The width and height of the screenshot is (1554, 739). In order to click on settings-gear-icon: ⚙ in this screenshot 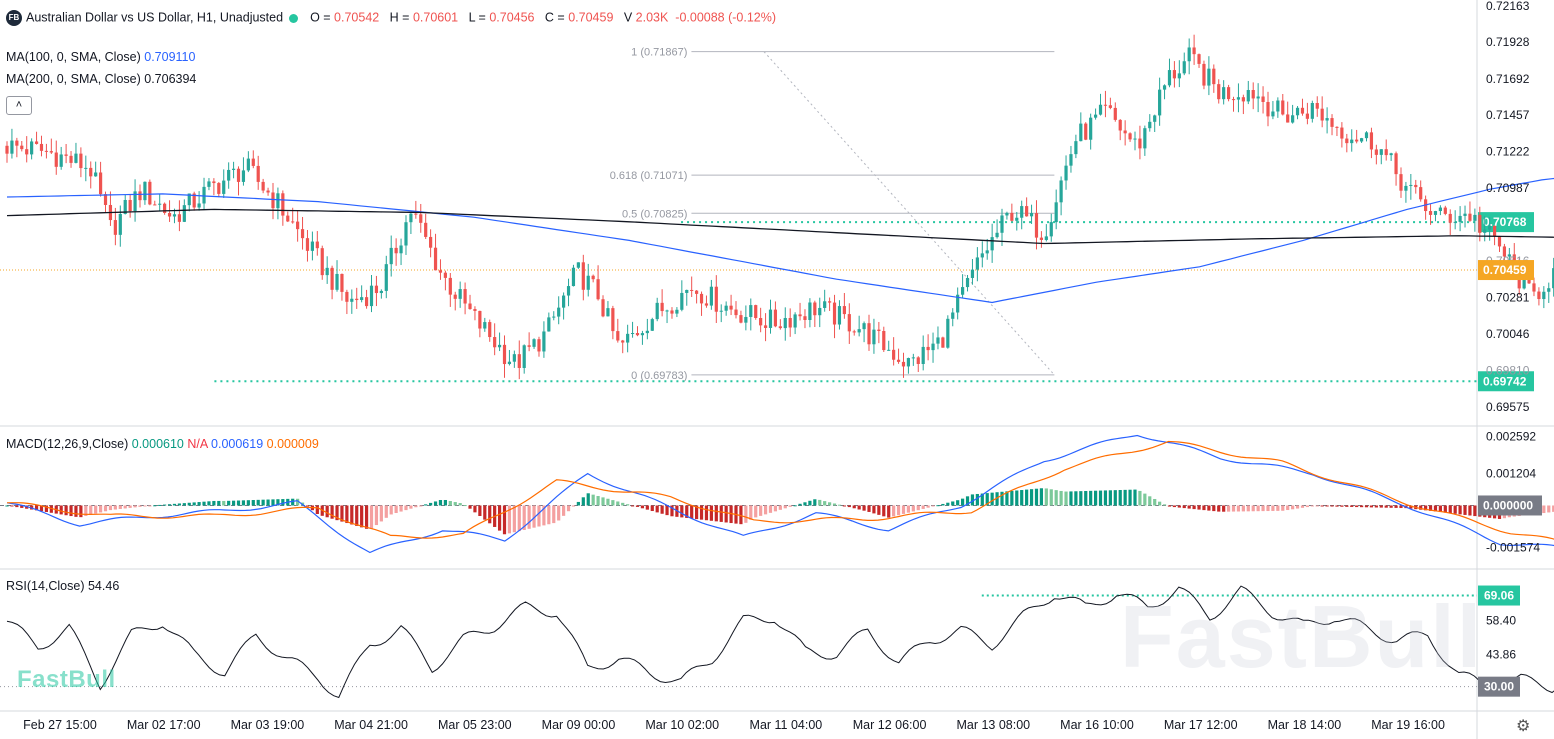, I will do `click(1523, 726)`.